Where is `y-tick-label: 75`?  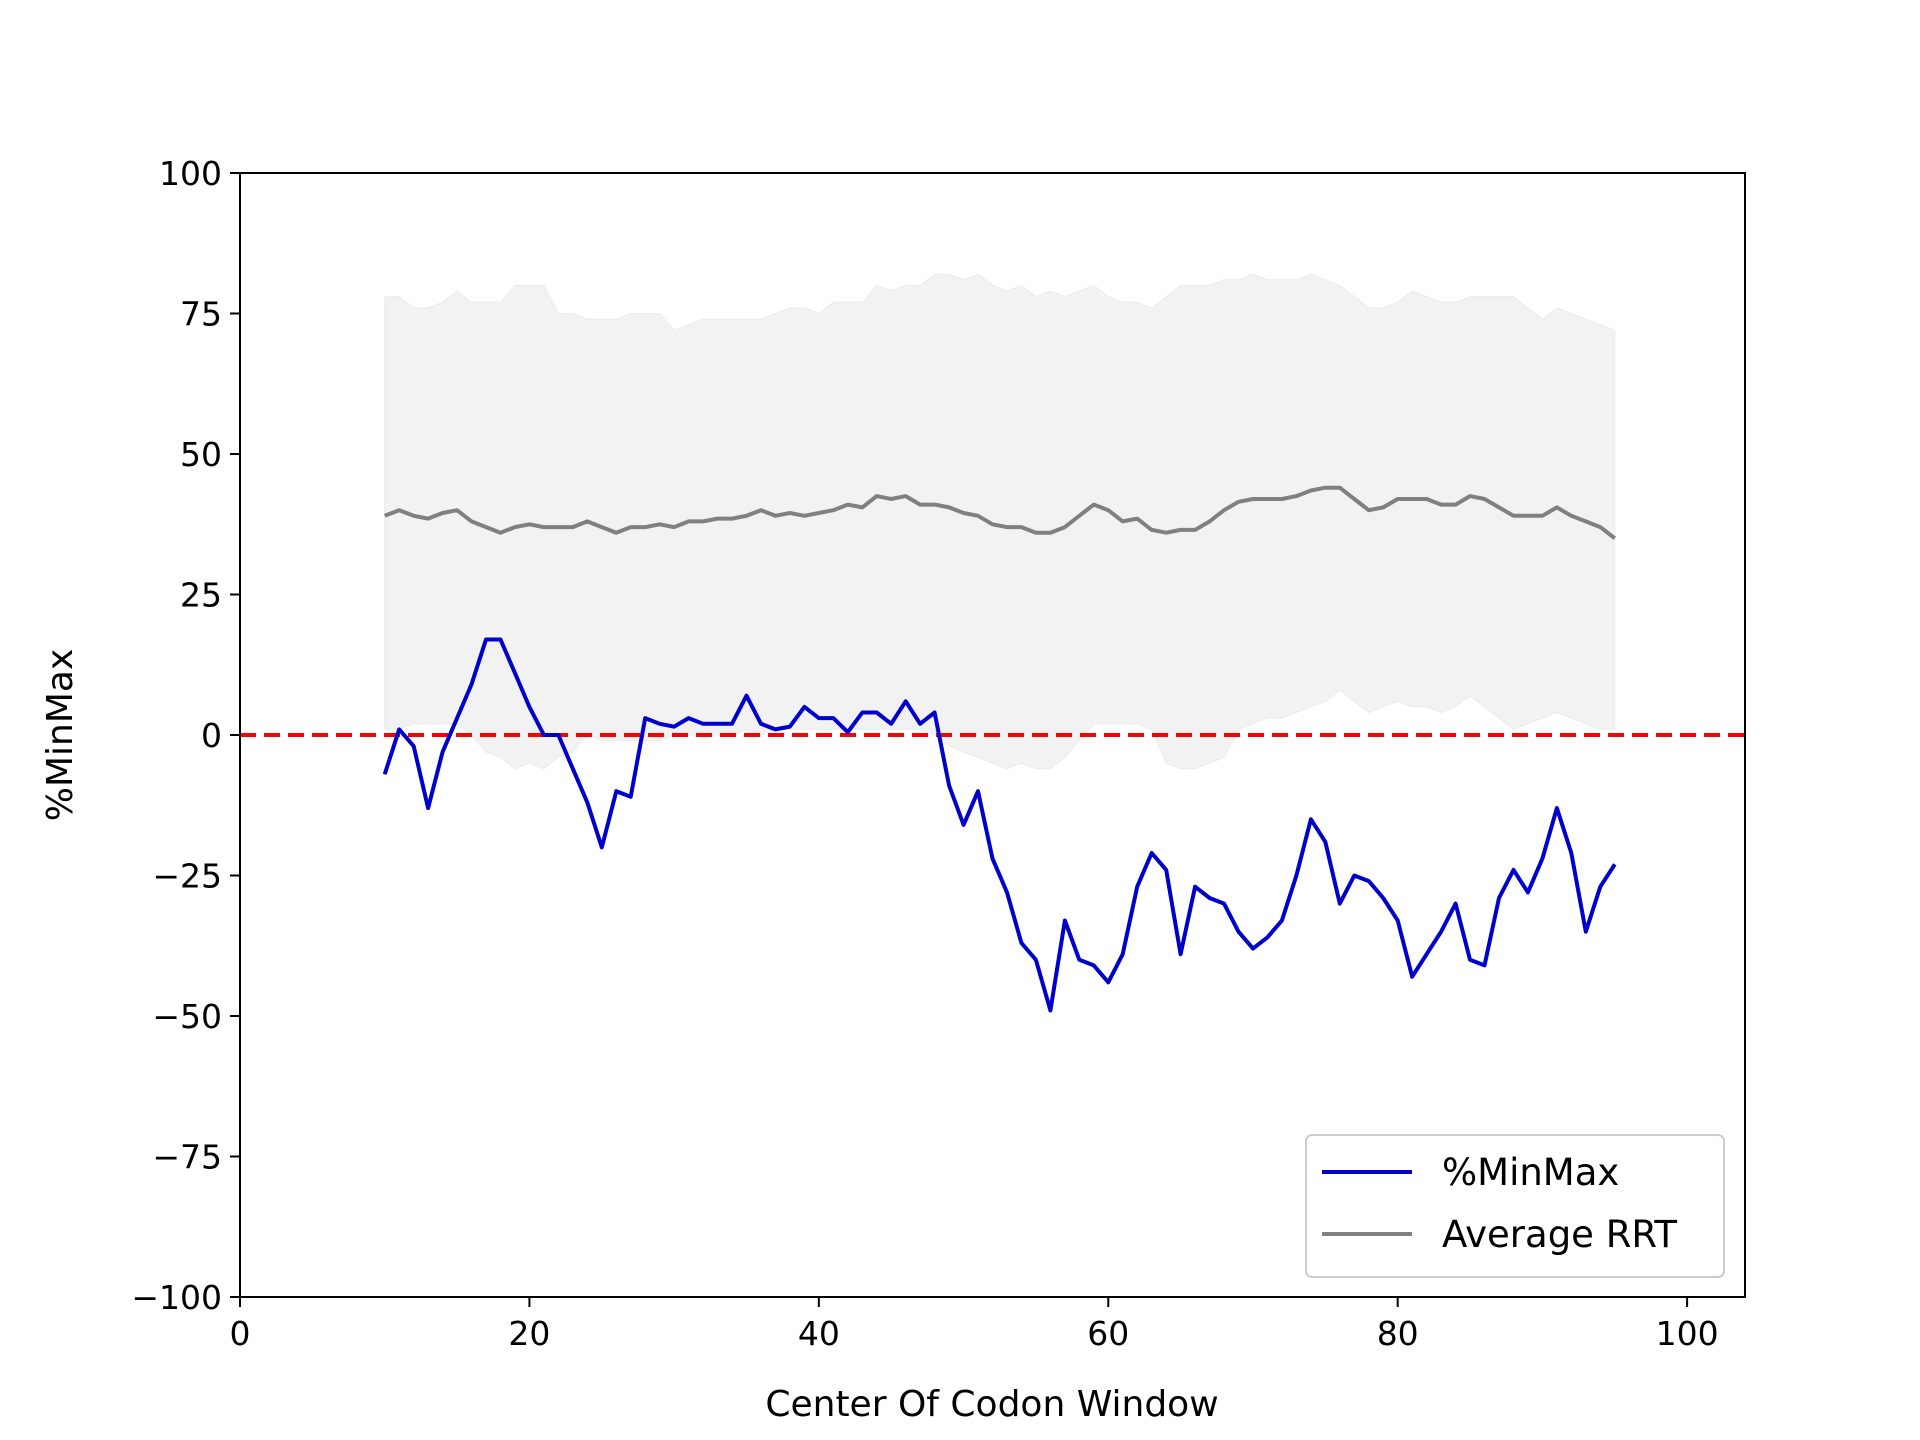 y-tick-label: 75 is located at coordinates (201, 314).